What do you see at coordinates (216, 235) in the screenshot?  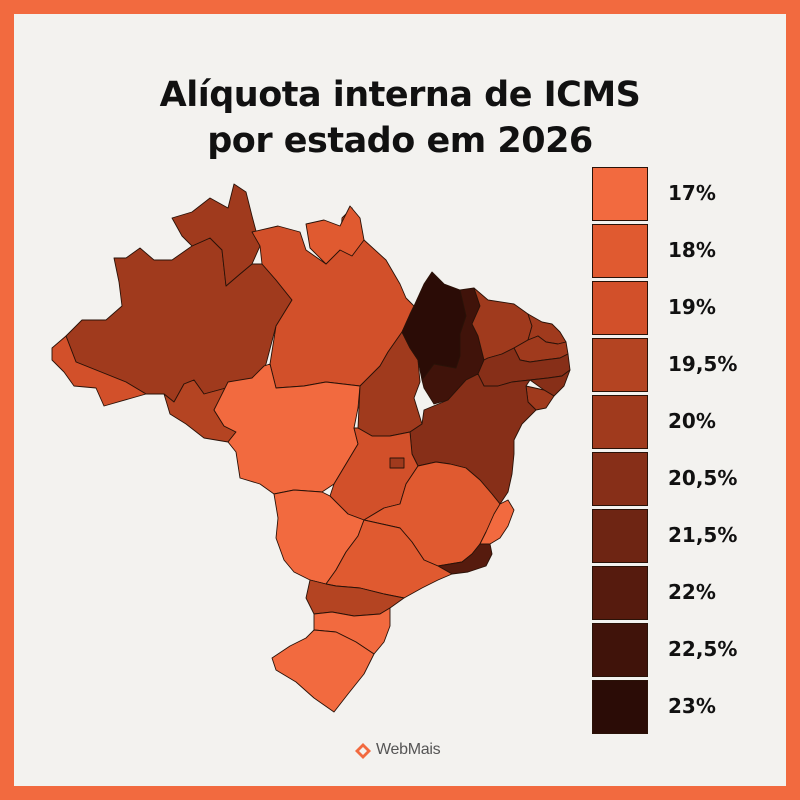 I see `state-rr` at bounding box center [216, 235].